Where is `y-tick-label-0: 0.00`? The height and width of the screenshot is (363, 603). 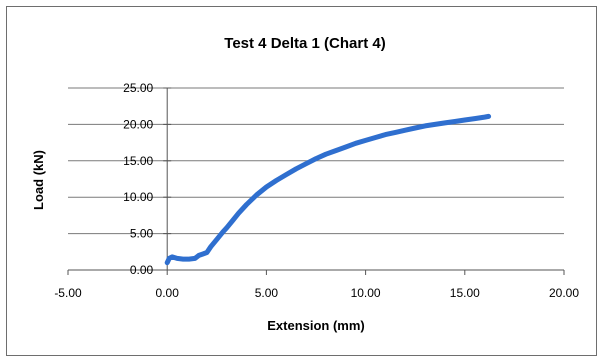
y-tick-label-0: 0.00 is located at coordinates (142, 270).